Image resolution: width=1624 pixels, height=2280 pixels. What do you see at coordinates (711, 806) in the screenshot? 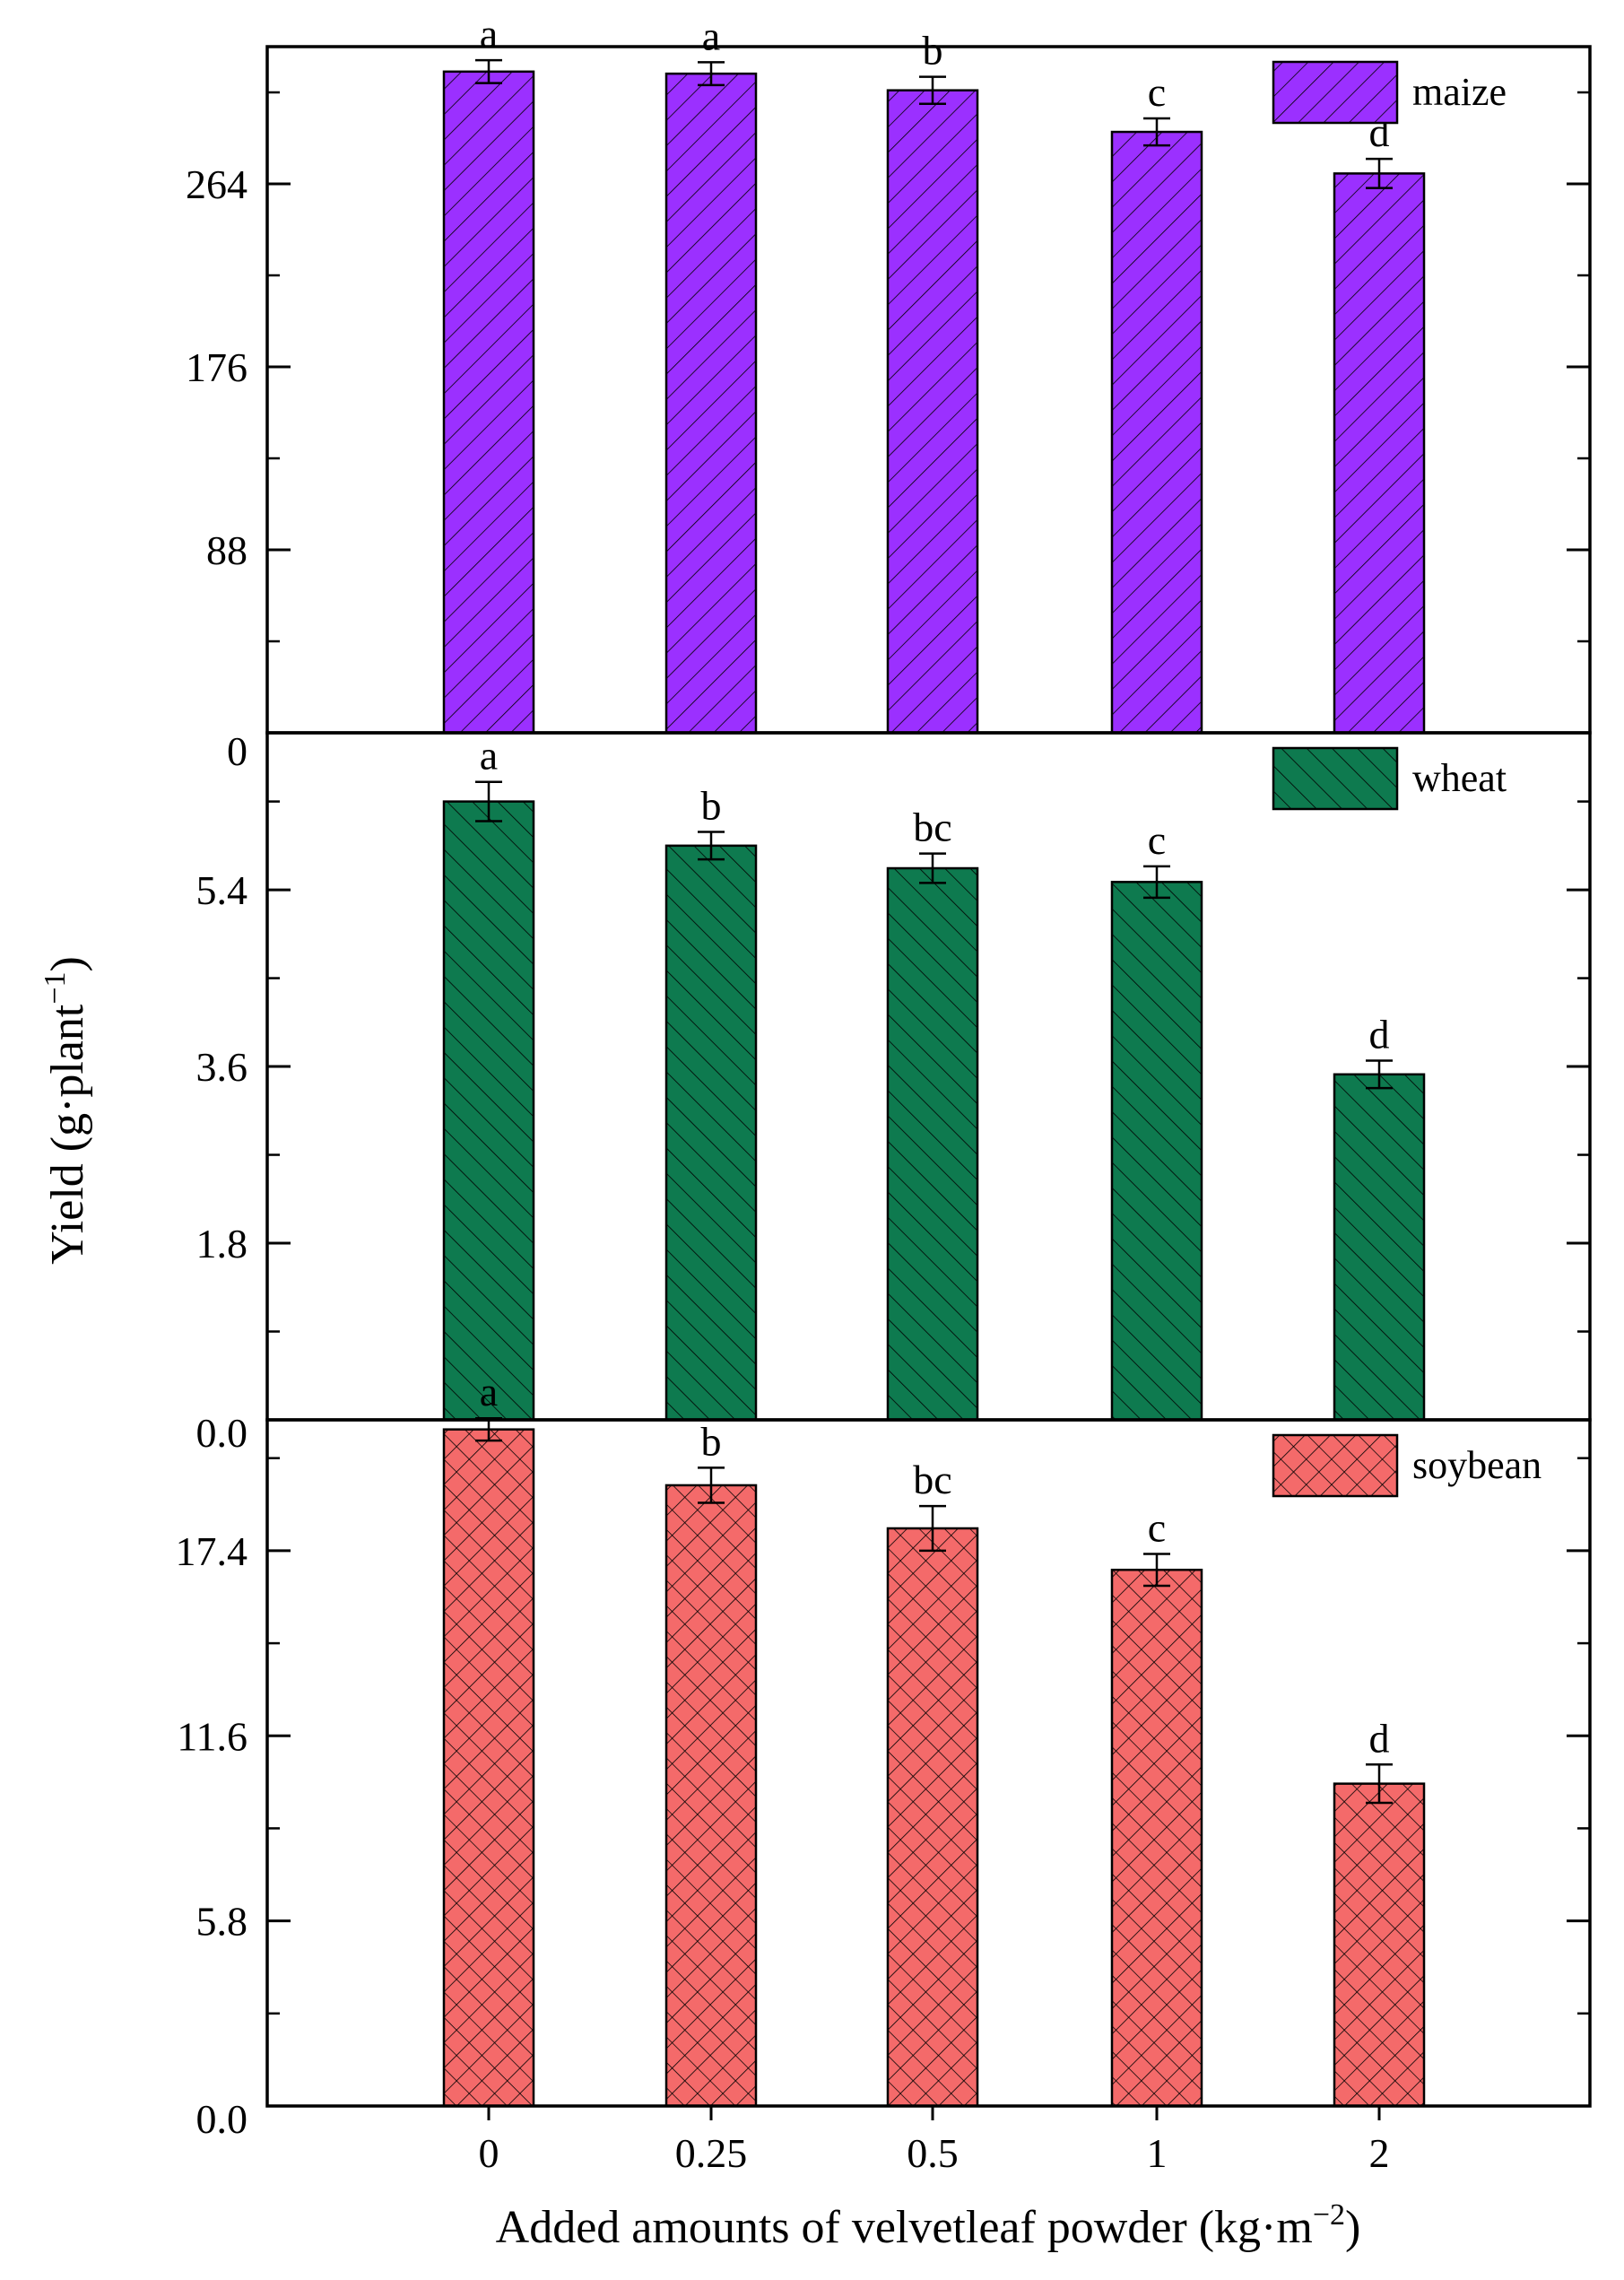
I see `significance-letter-wheat-1: b` at bounding box center [711, 806].